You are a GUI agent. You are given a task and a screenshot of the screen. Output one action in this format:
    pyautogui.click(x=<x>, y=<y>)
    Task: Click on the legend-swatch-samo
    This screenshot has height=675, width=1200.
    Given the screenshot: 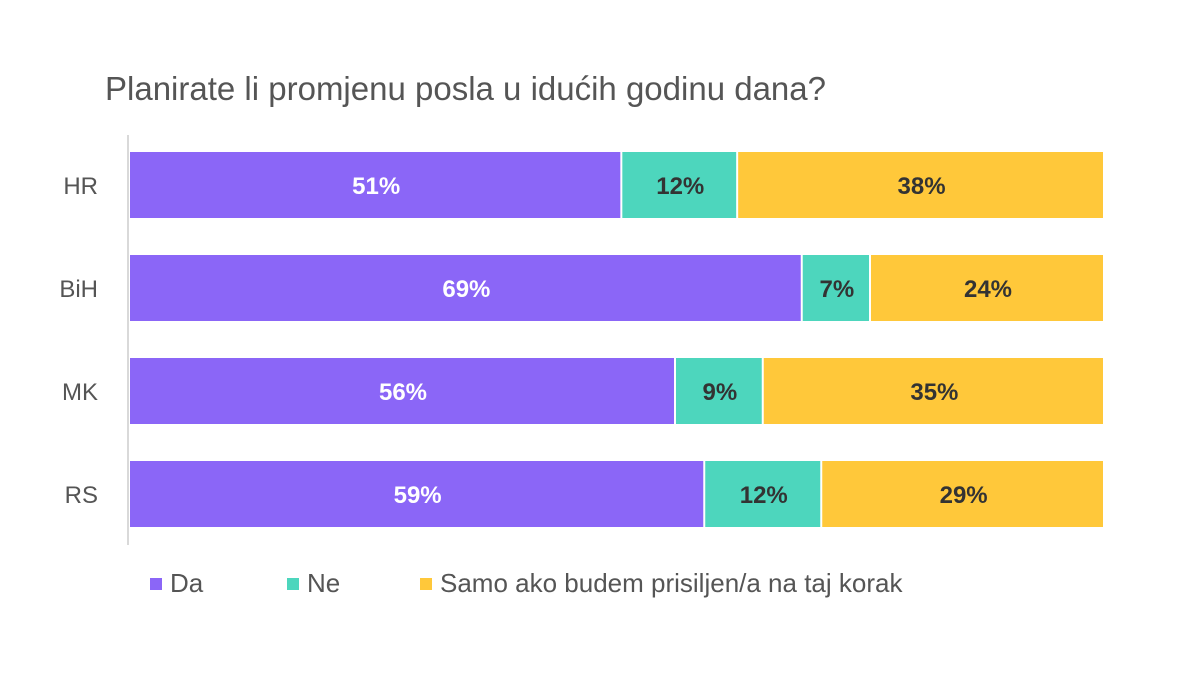 What is the action you would take?
    pyautogui.click(x=426, y=583)
    